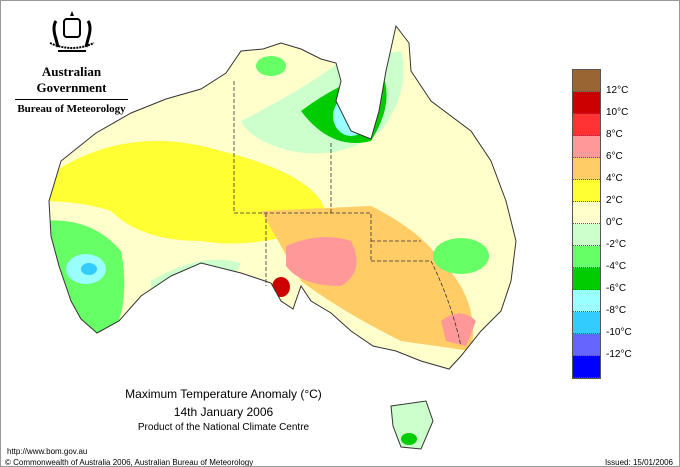 This screenshot has height=467, width=680. I want to click on zone-neg10-sw, so click(89, 269).